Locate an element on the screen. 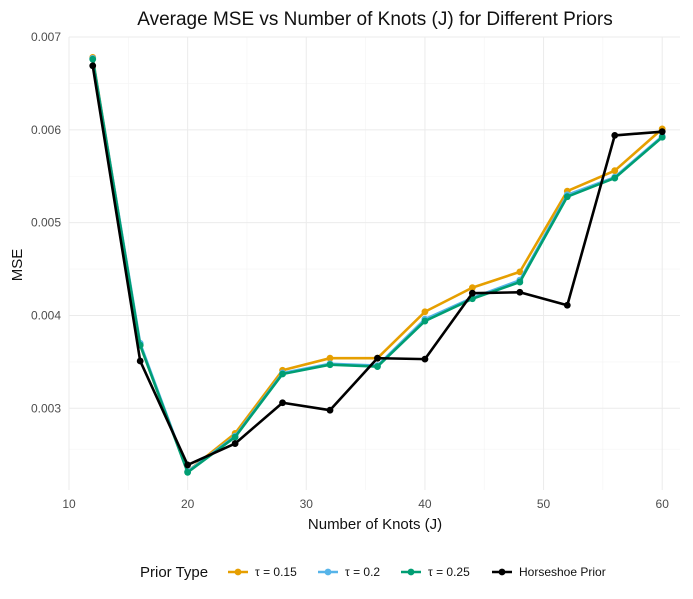 Image resolution: width=693 pixels, height=599 pixels. x-tick-label: 30 is located at coordinates (307, 504).